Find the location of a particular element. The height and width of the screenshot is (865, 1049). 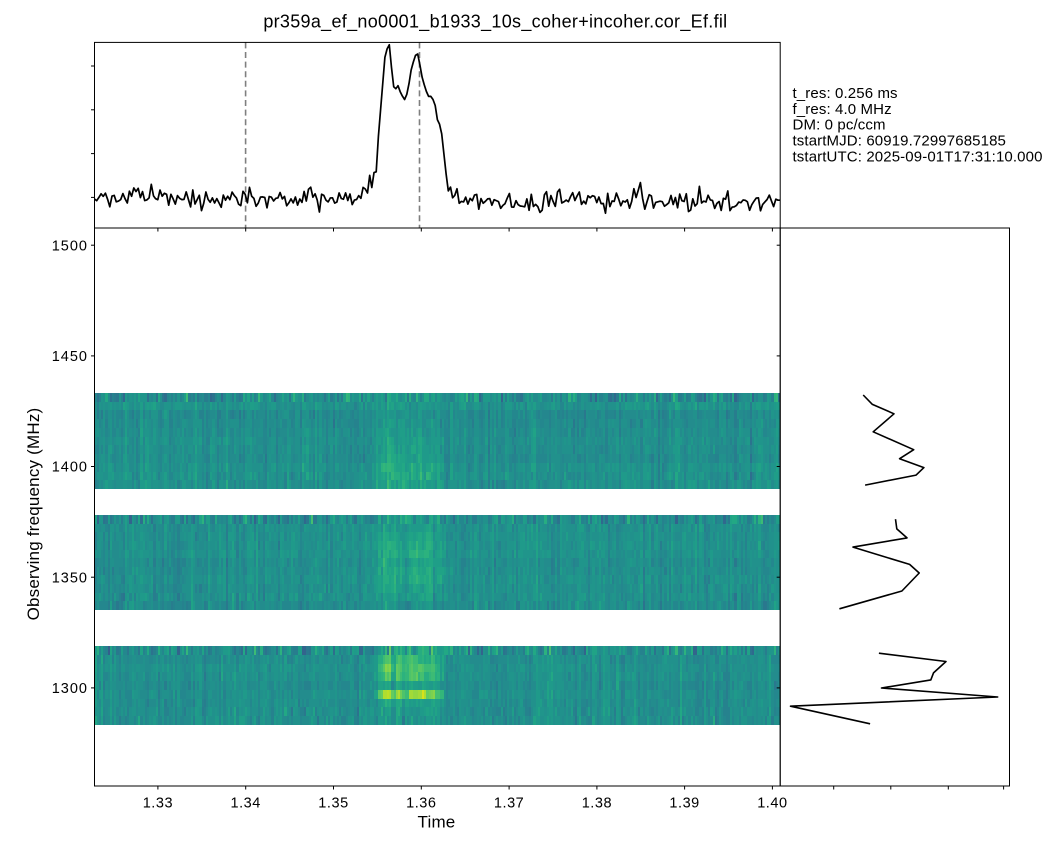

svg-text: f_res: 4.0 MHz is located at coordinates (842, 109).